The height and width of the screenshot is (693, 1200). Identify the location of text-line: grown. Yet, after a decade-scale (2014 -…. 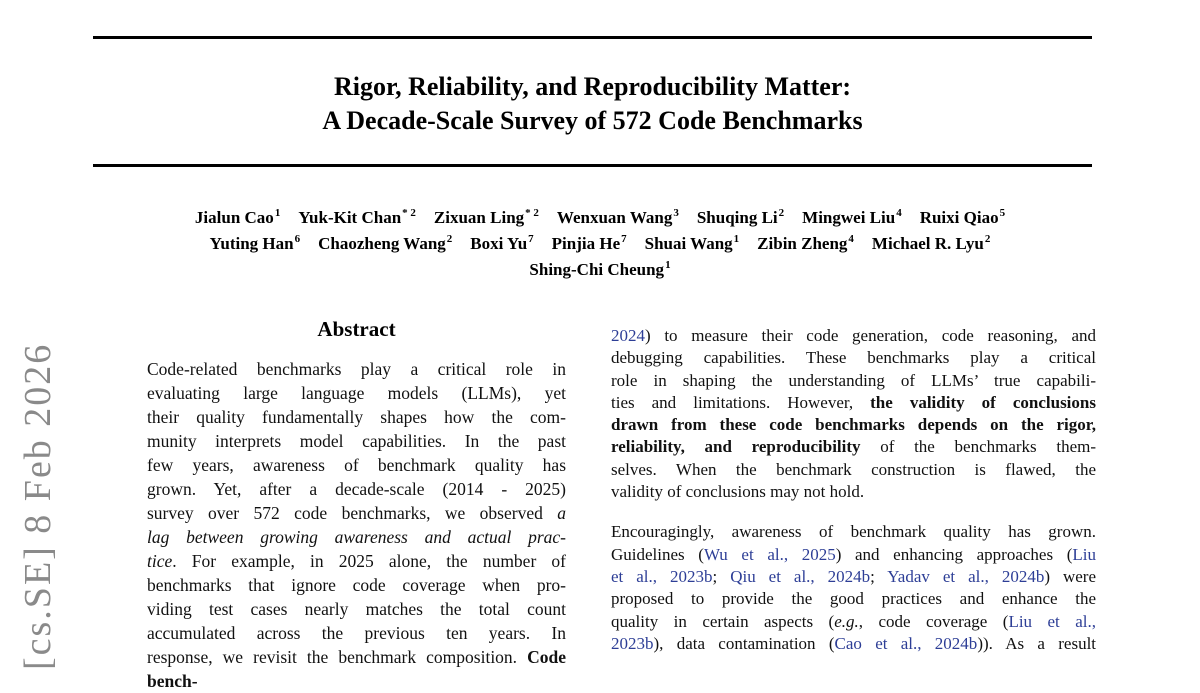
(356, 489).